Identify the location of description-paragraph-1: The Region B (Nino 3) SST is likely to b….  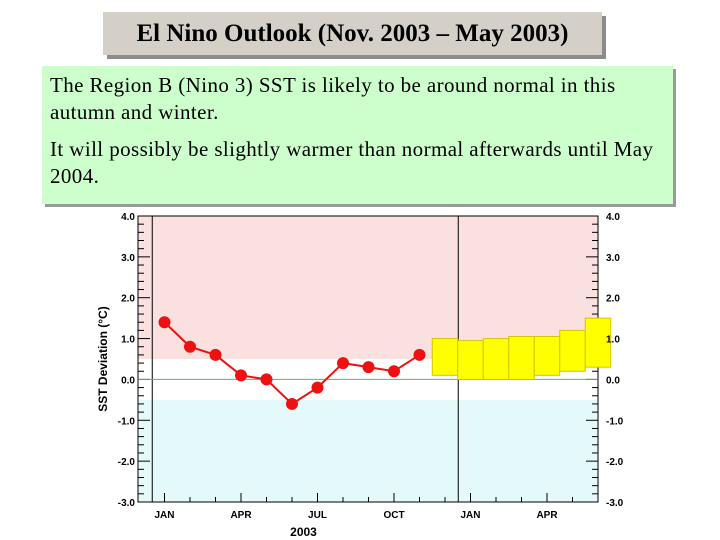
(333, 98).